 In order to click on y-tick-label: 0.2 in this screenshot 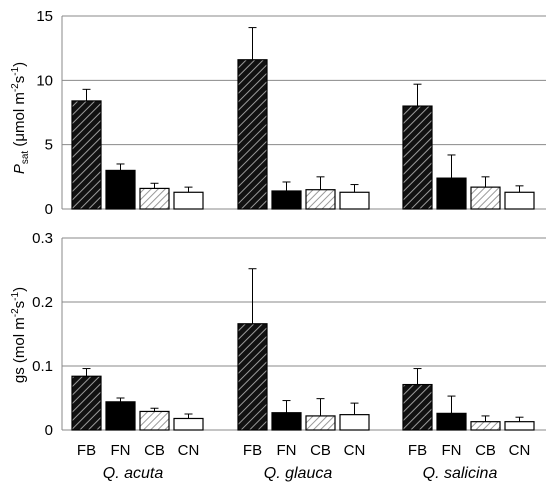, I will do `click(42, 302)`.